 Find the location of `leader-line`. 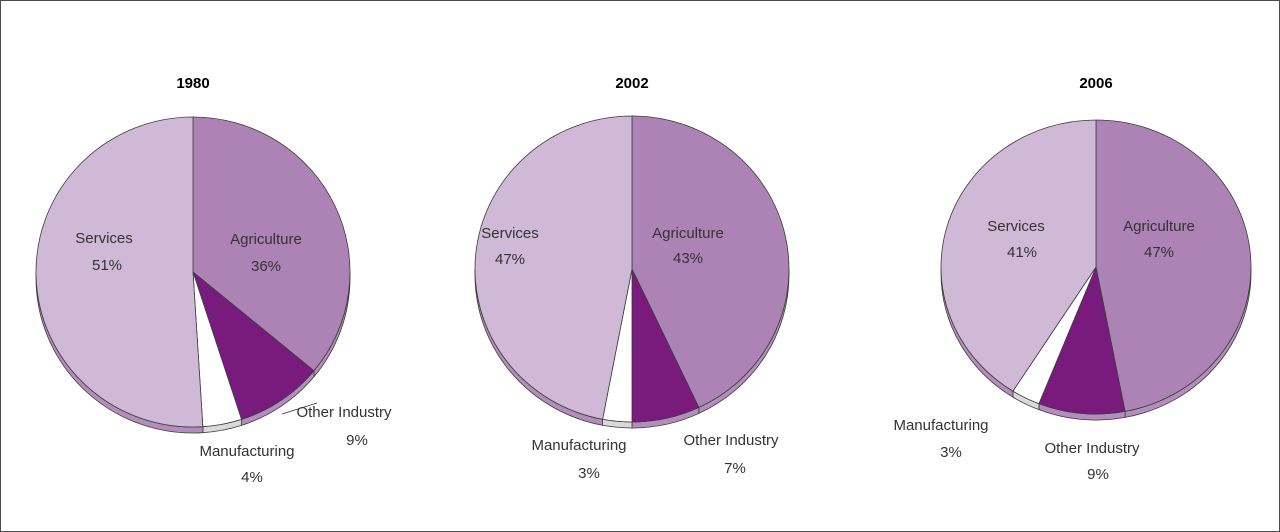

leader-line is located at coordinates (299, 408).